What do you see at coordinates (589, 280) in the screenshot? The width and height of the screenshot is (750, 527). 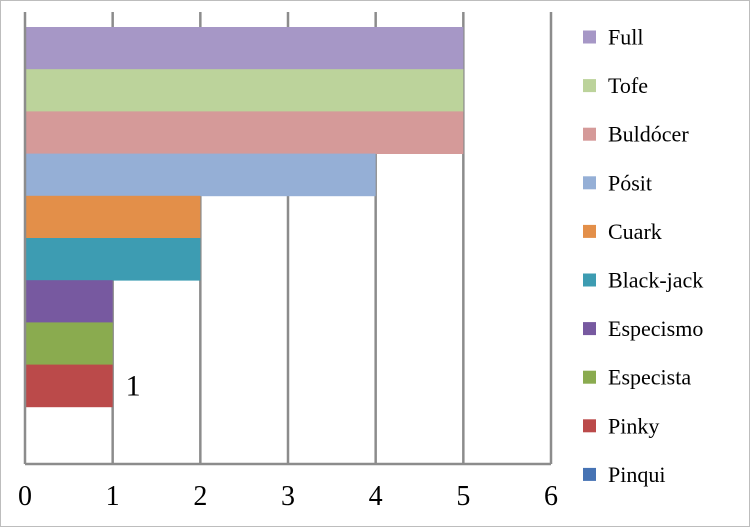 I see `legend-swatch-black-jack` at bounding box center [589, 280].